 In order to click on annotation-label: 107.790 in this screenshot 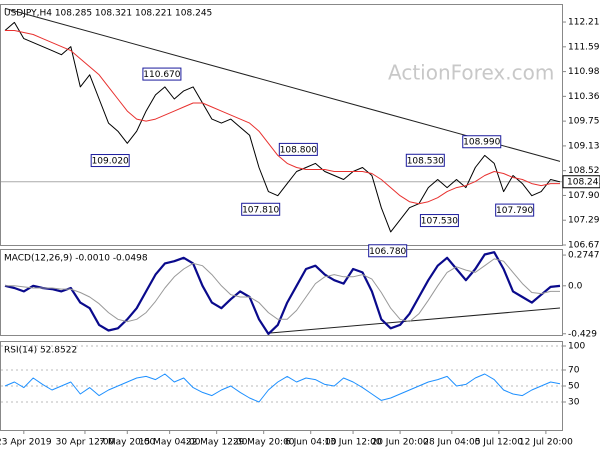, I will do `click(514, 211)`.